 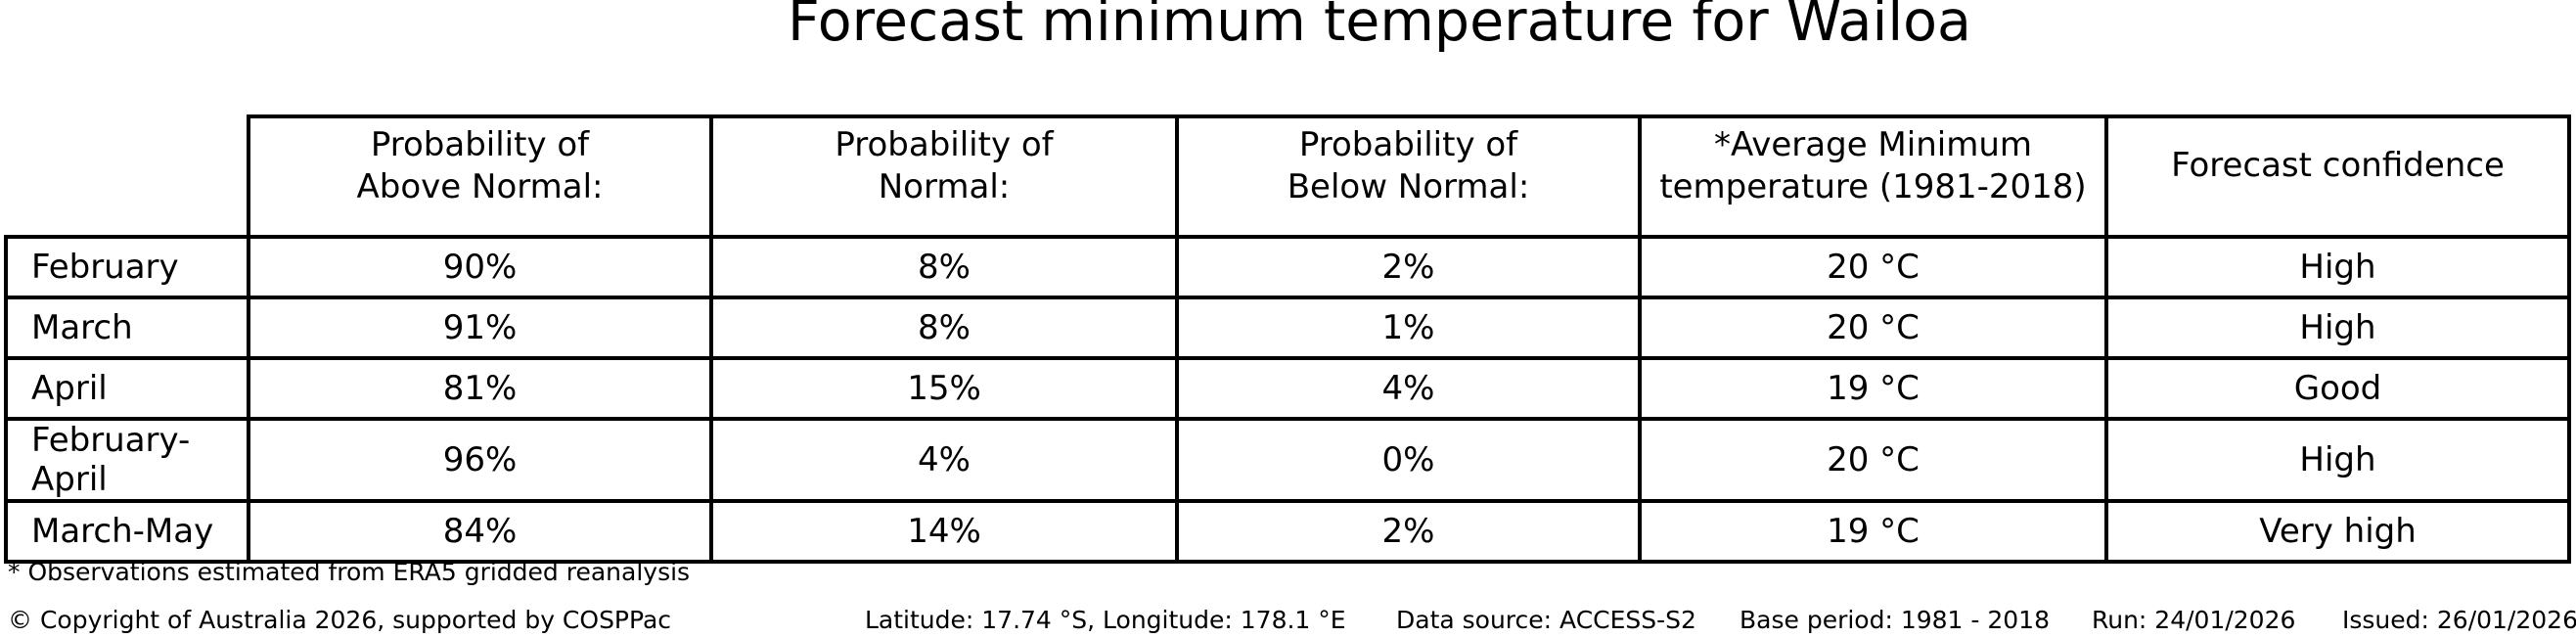 I want to click on location-coordinates: Latitude: 17.74 °S, Longitude: 178.1 °E, so click(x=1105, y=620).